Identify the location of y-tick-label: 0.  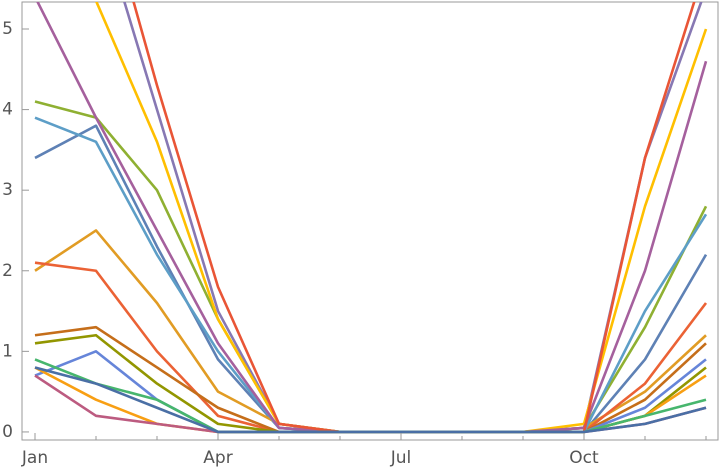
(7, 432).